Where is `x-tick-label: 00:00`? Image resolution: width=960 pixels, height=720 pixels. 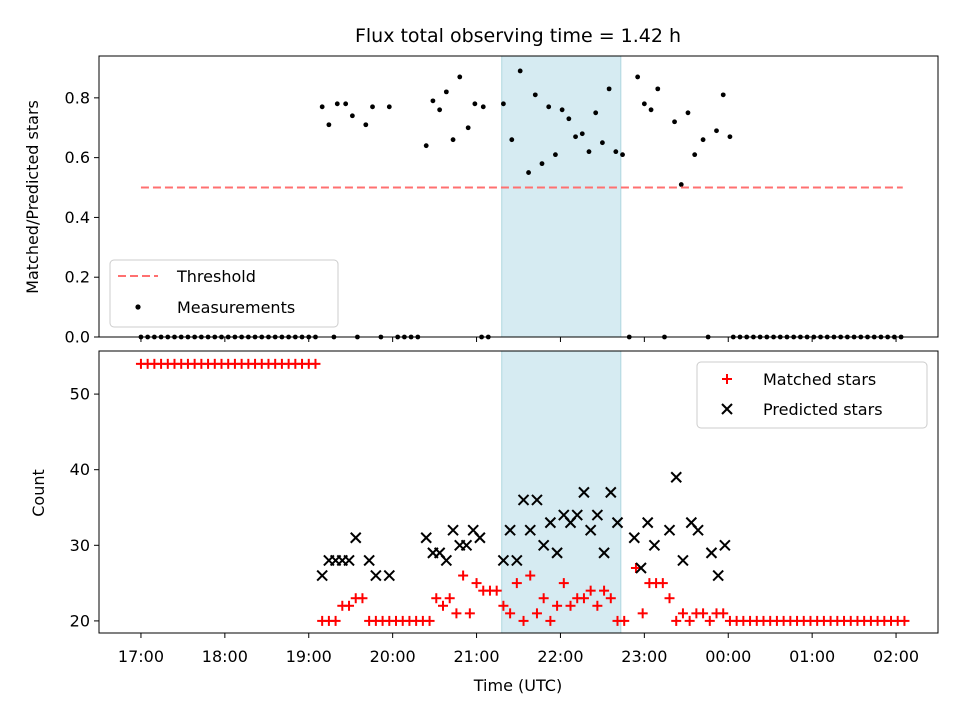
x-tick-label: 00:00 is located at coordinates (728, 656).